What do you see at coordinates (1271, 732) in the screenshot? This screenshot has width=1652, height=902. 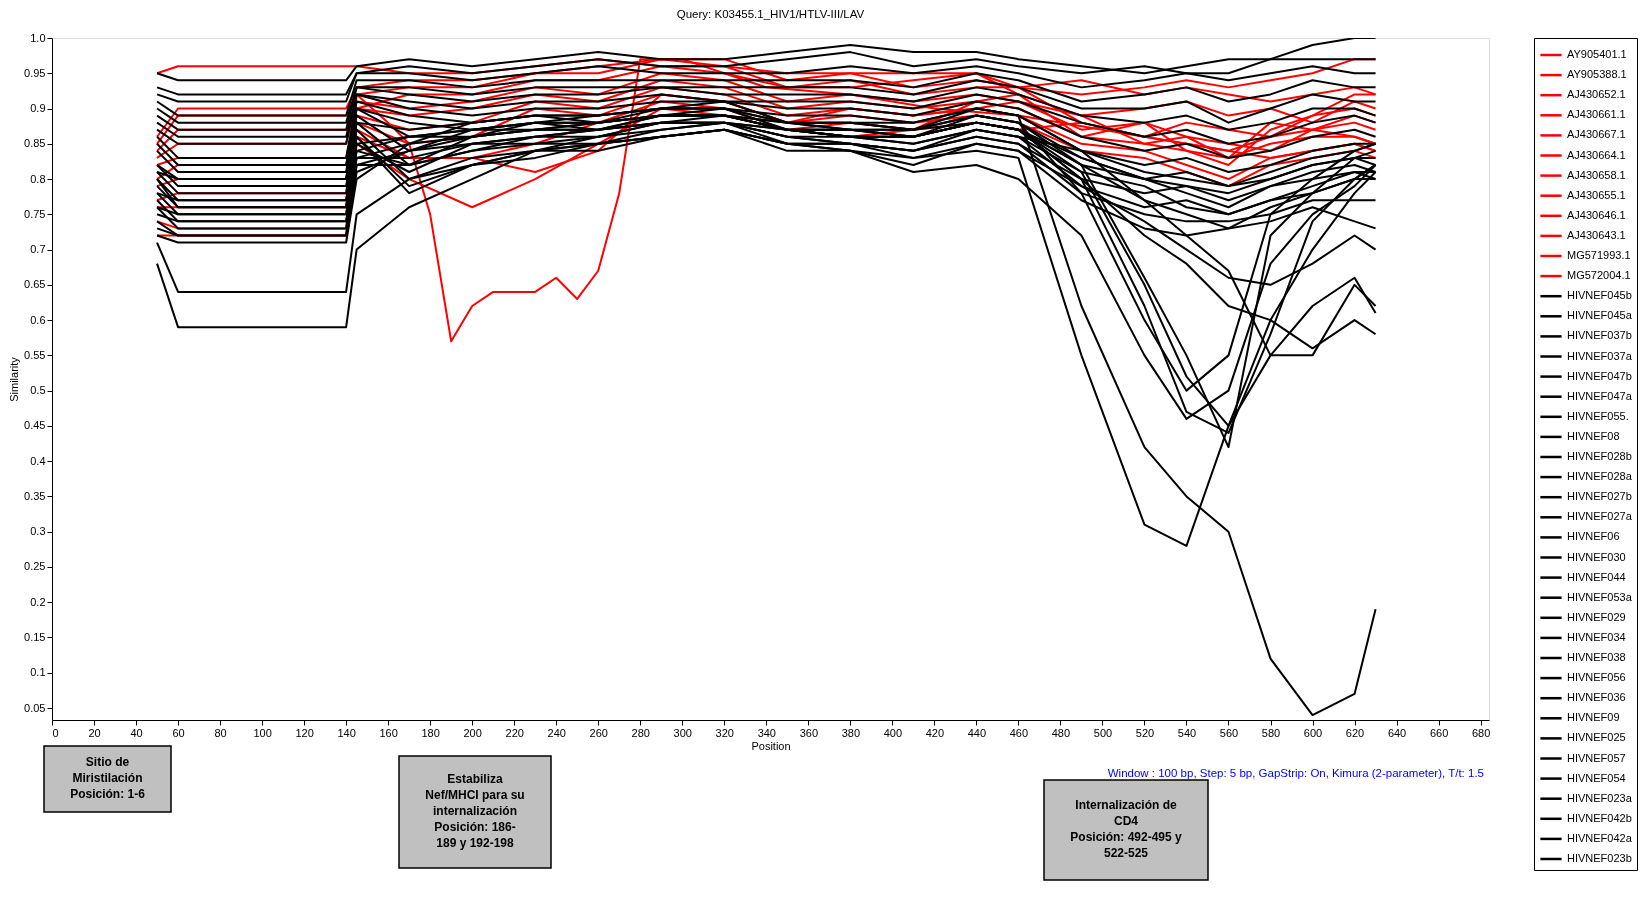 I see `x-tick-label: 580` at bounding box center [1271, 732].